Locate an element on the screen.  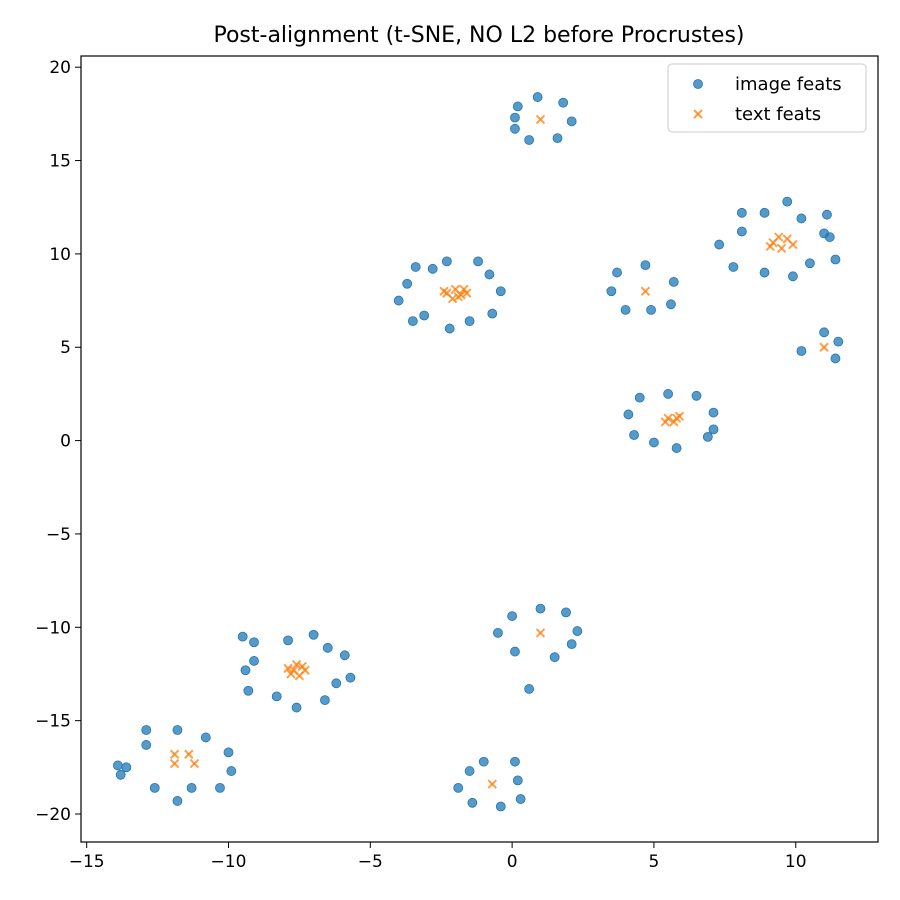
y-tick-label: −5 is located at coordinates (58, 535).